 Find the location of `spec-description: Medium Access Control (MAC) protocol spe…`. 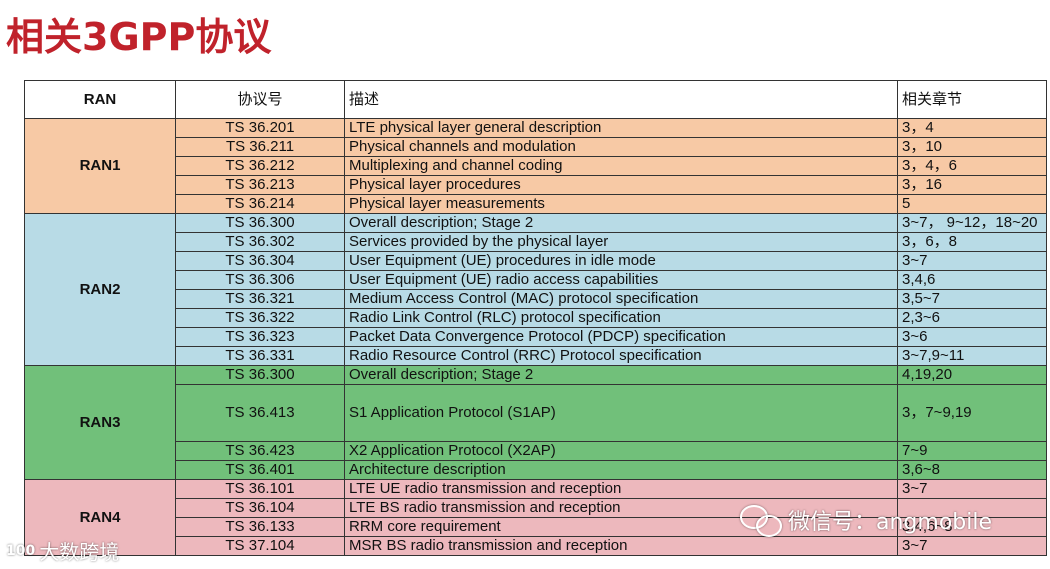

spec-description: Medium Access Control (MAC) protocol spe… is located at coordinates (621, 299).